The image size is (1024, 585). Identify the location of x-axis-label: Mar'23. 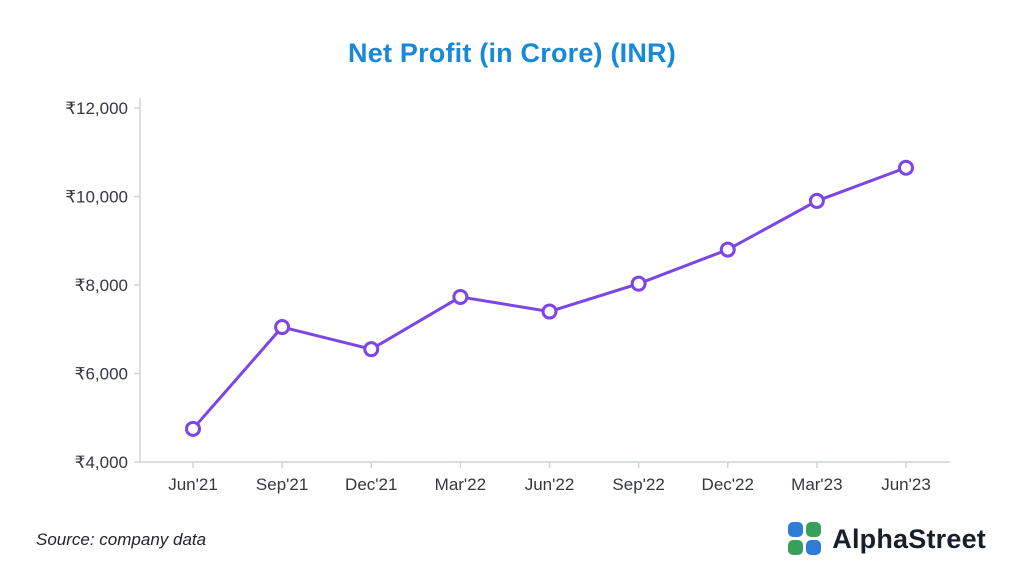
(816, 484).